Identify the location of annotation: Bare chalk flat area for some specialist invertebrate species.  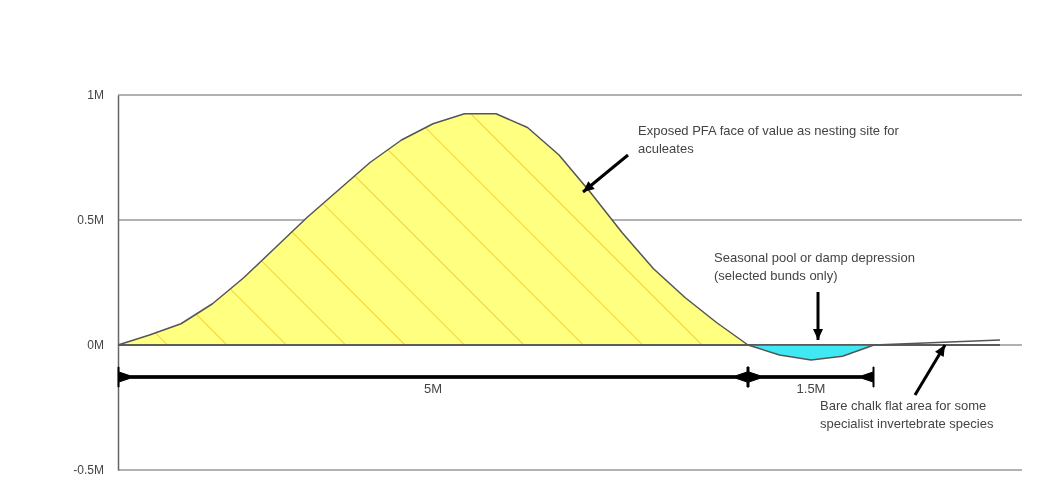
(907, 414).